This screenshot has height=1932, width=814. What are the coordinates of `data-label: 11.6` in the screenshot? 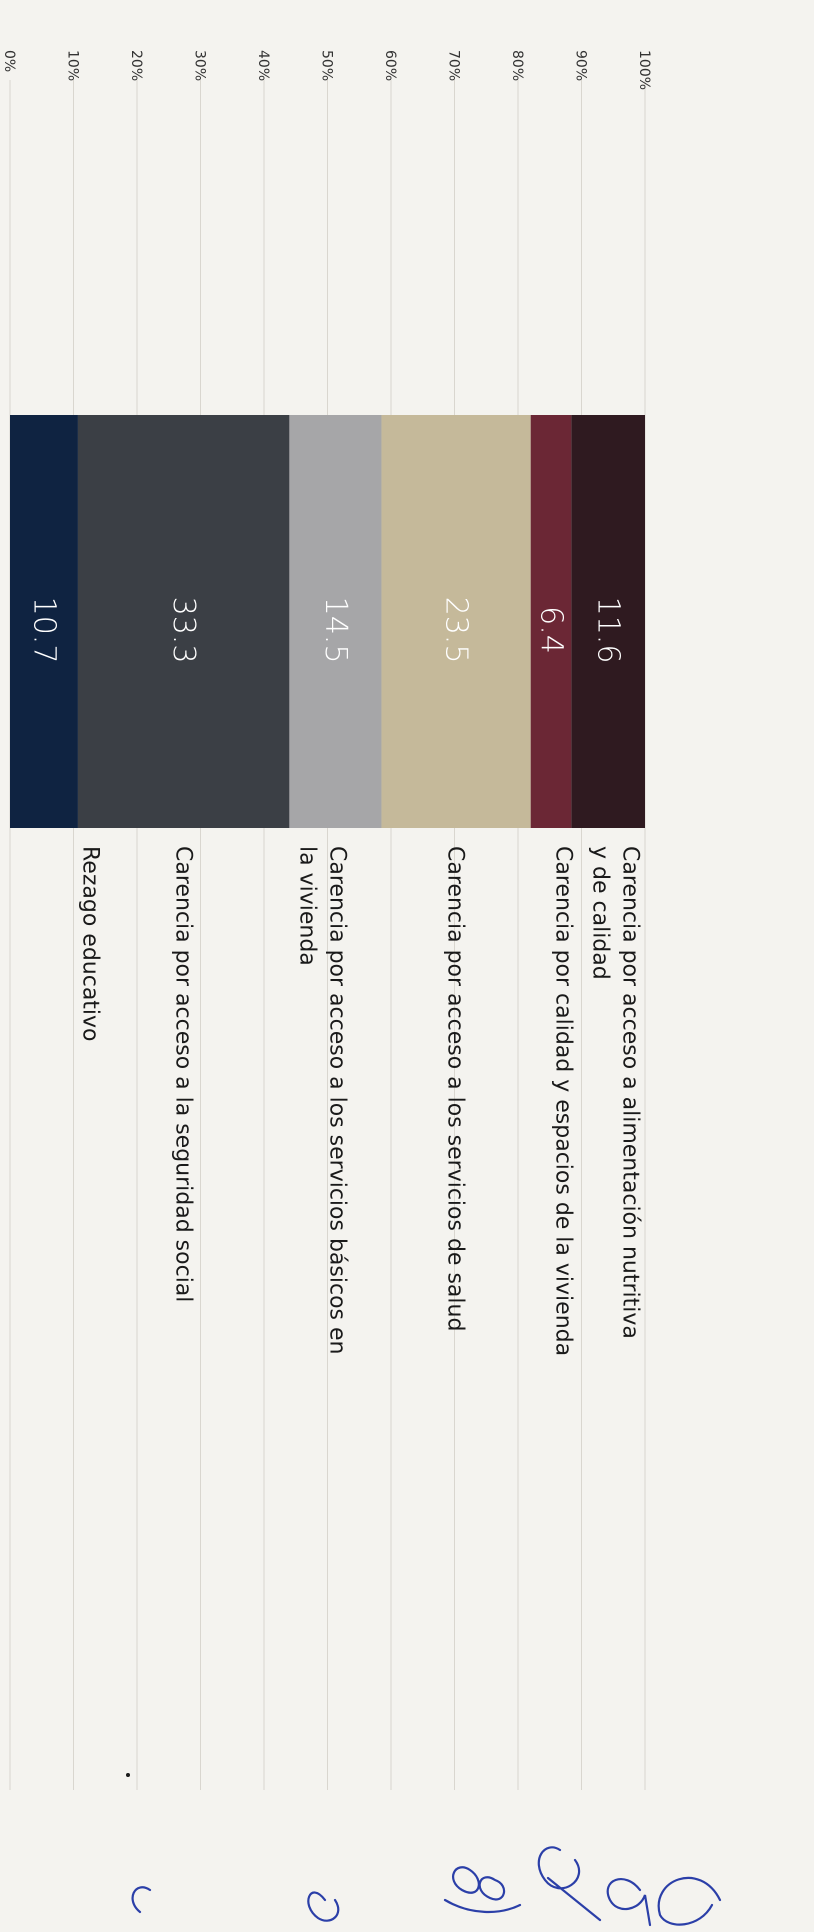 It's located at (608, 630).